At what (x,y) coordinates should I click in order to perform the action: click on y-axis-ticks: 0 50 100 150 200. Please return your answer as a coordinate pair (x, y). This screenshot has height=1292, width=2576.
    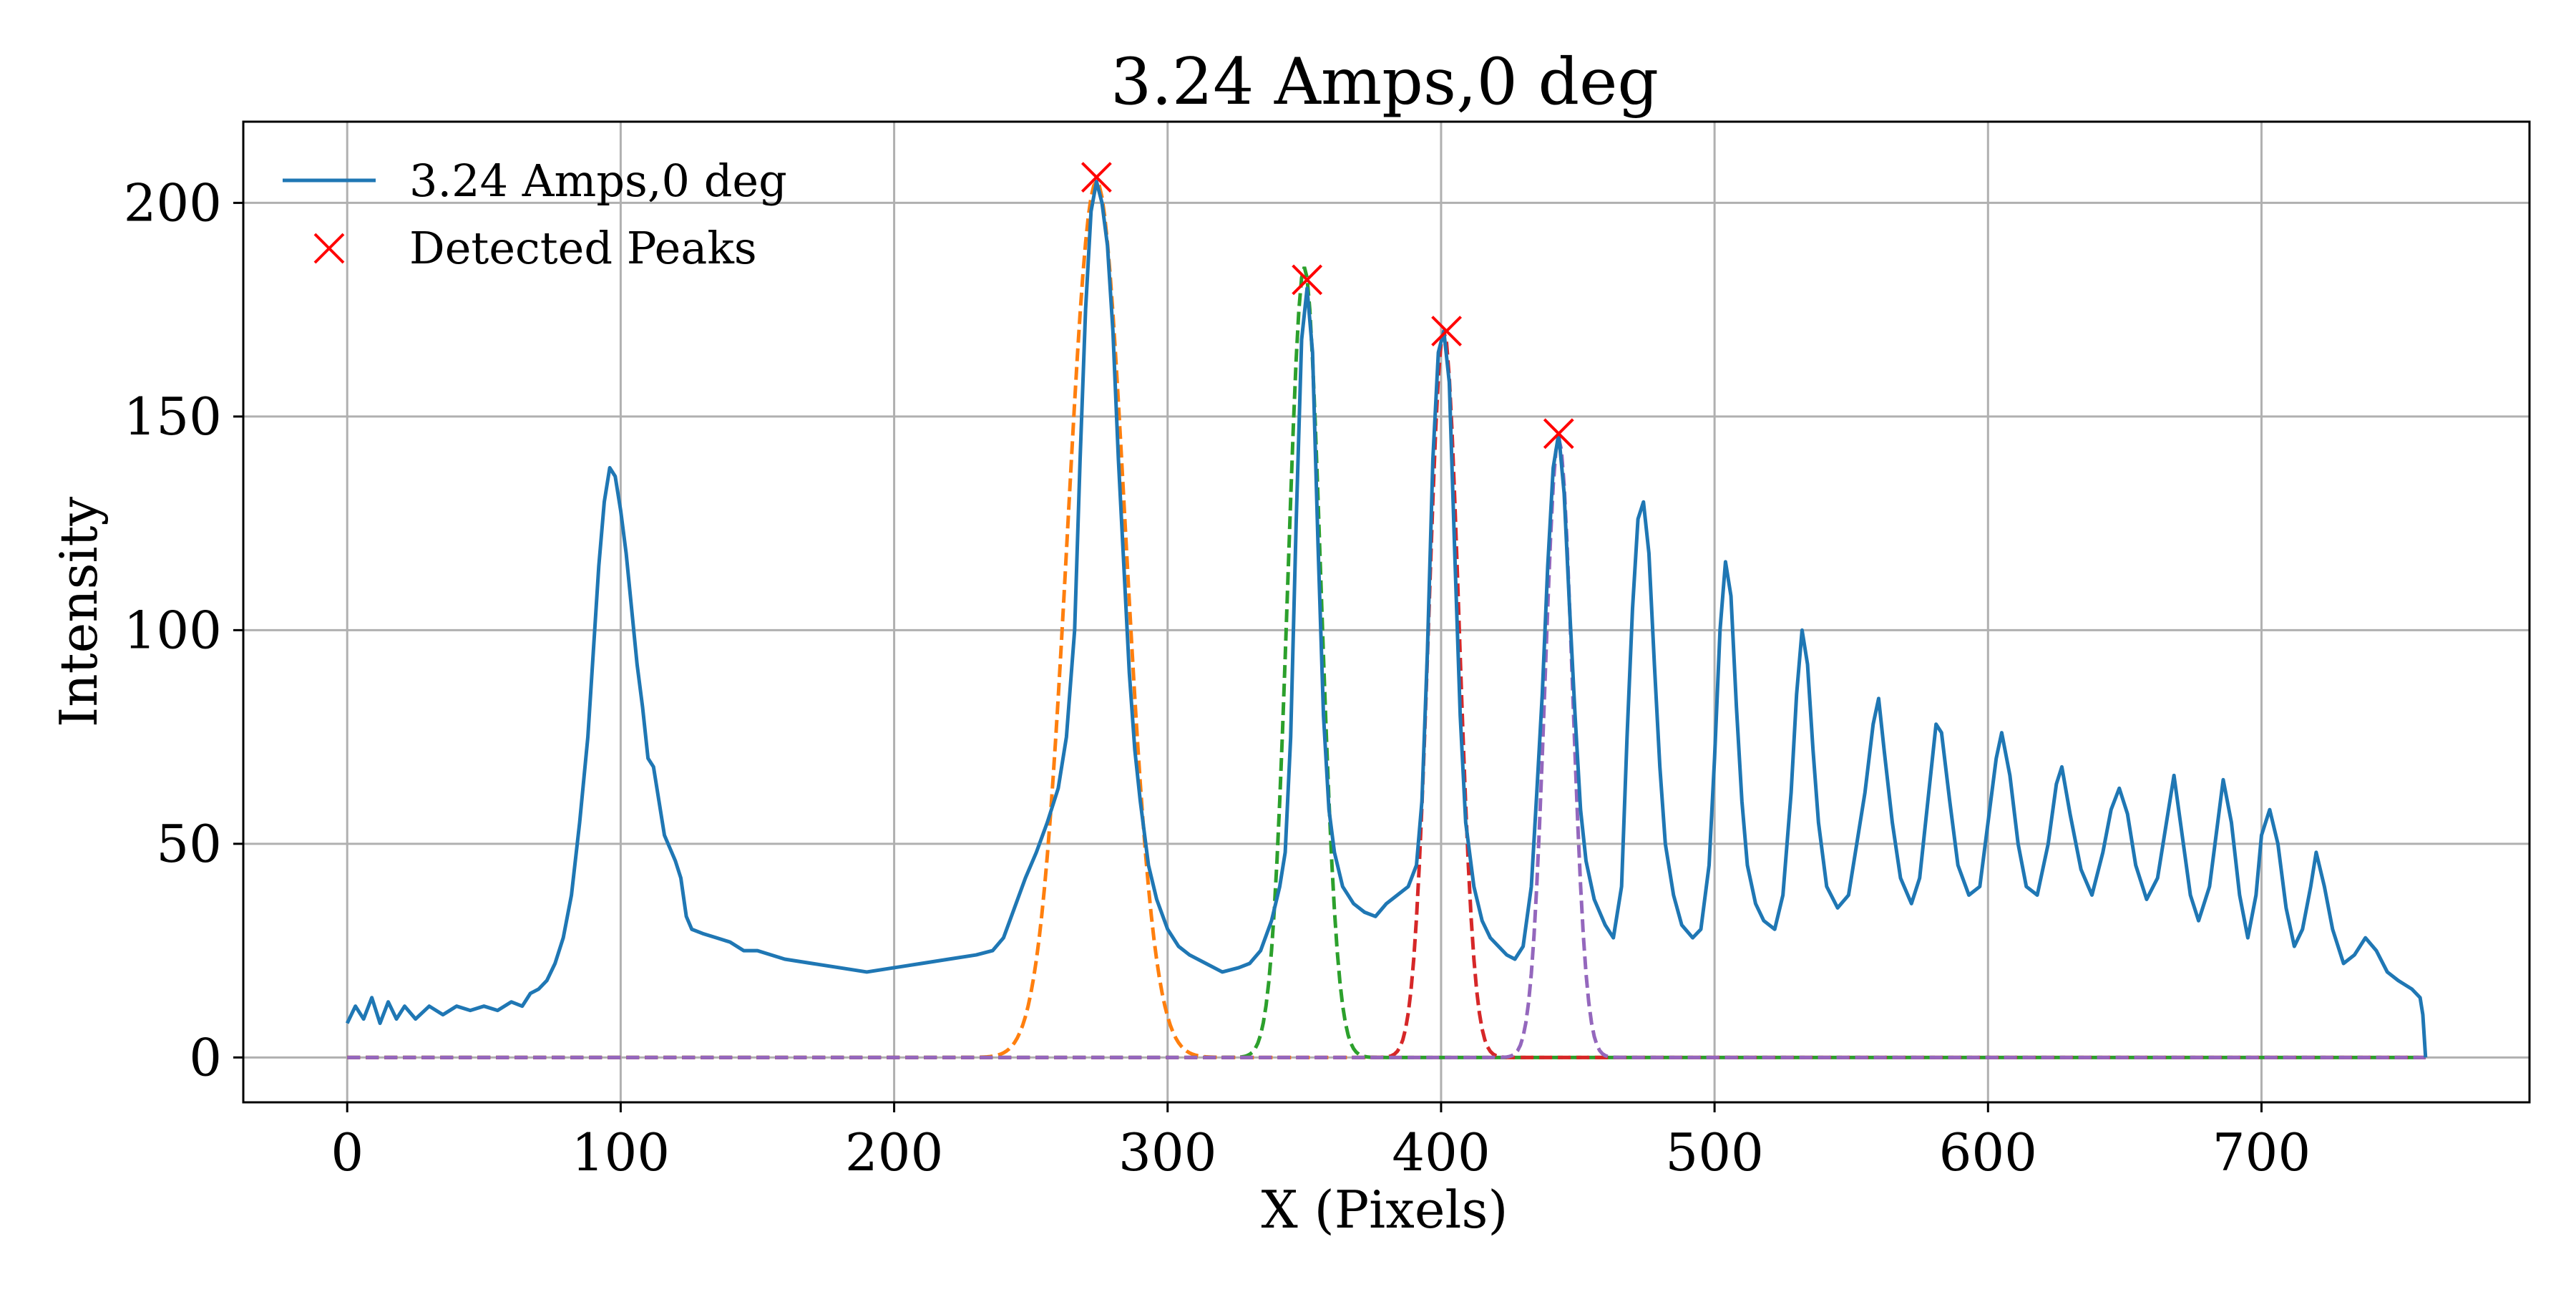
    Looking at the image, I should click on (183, 630).